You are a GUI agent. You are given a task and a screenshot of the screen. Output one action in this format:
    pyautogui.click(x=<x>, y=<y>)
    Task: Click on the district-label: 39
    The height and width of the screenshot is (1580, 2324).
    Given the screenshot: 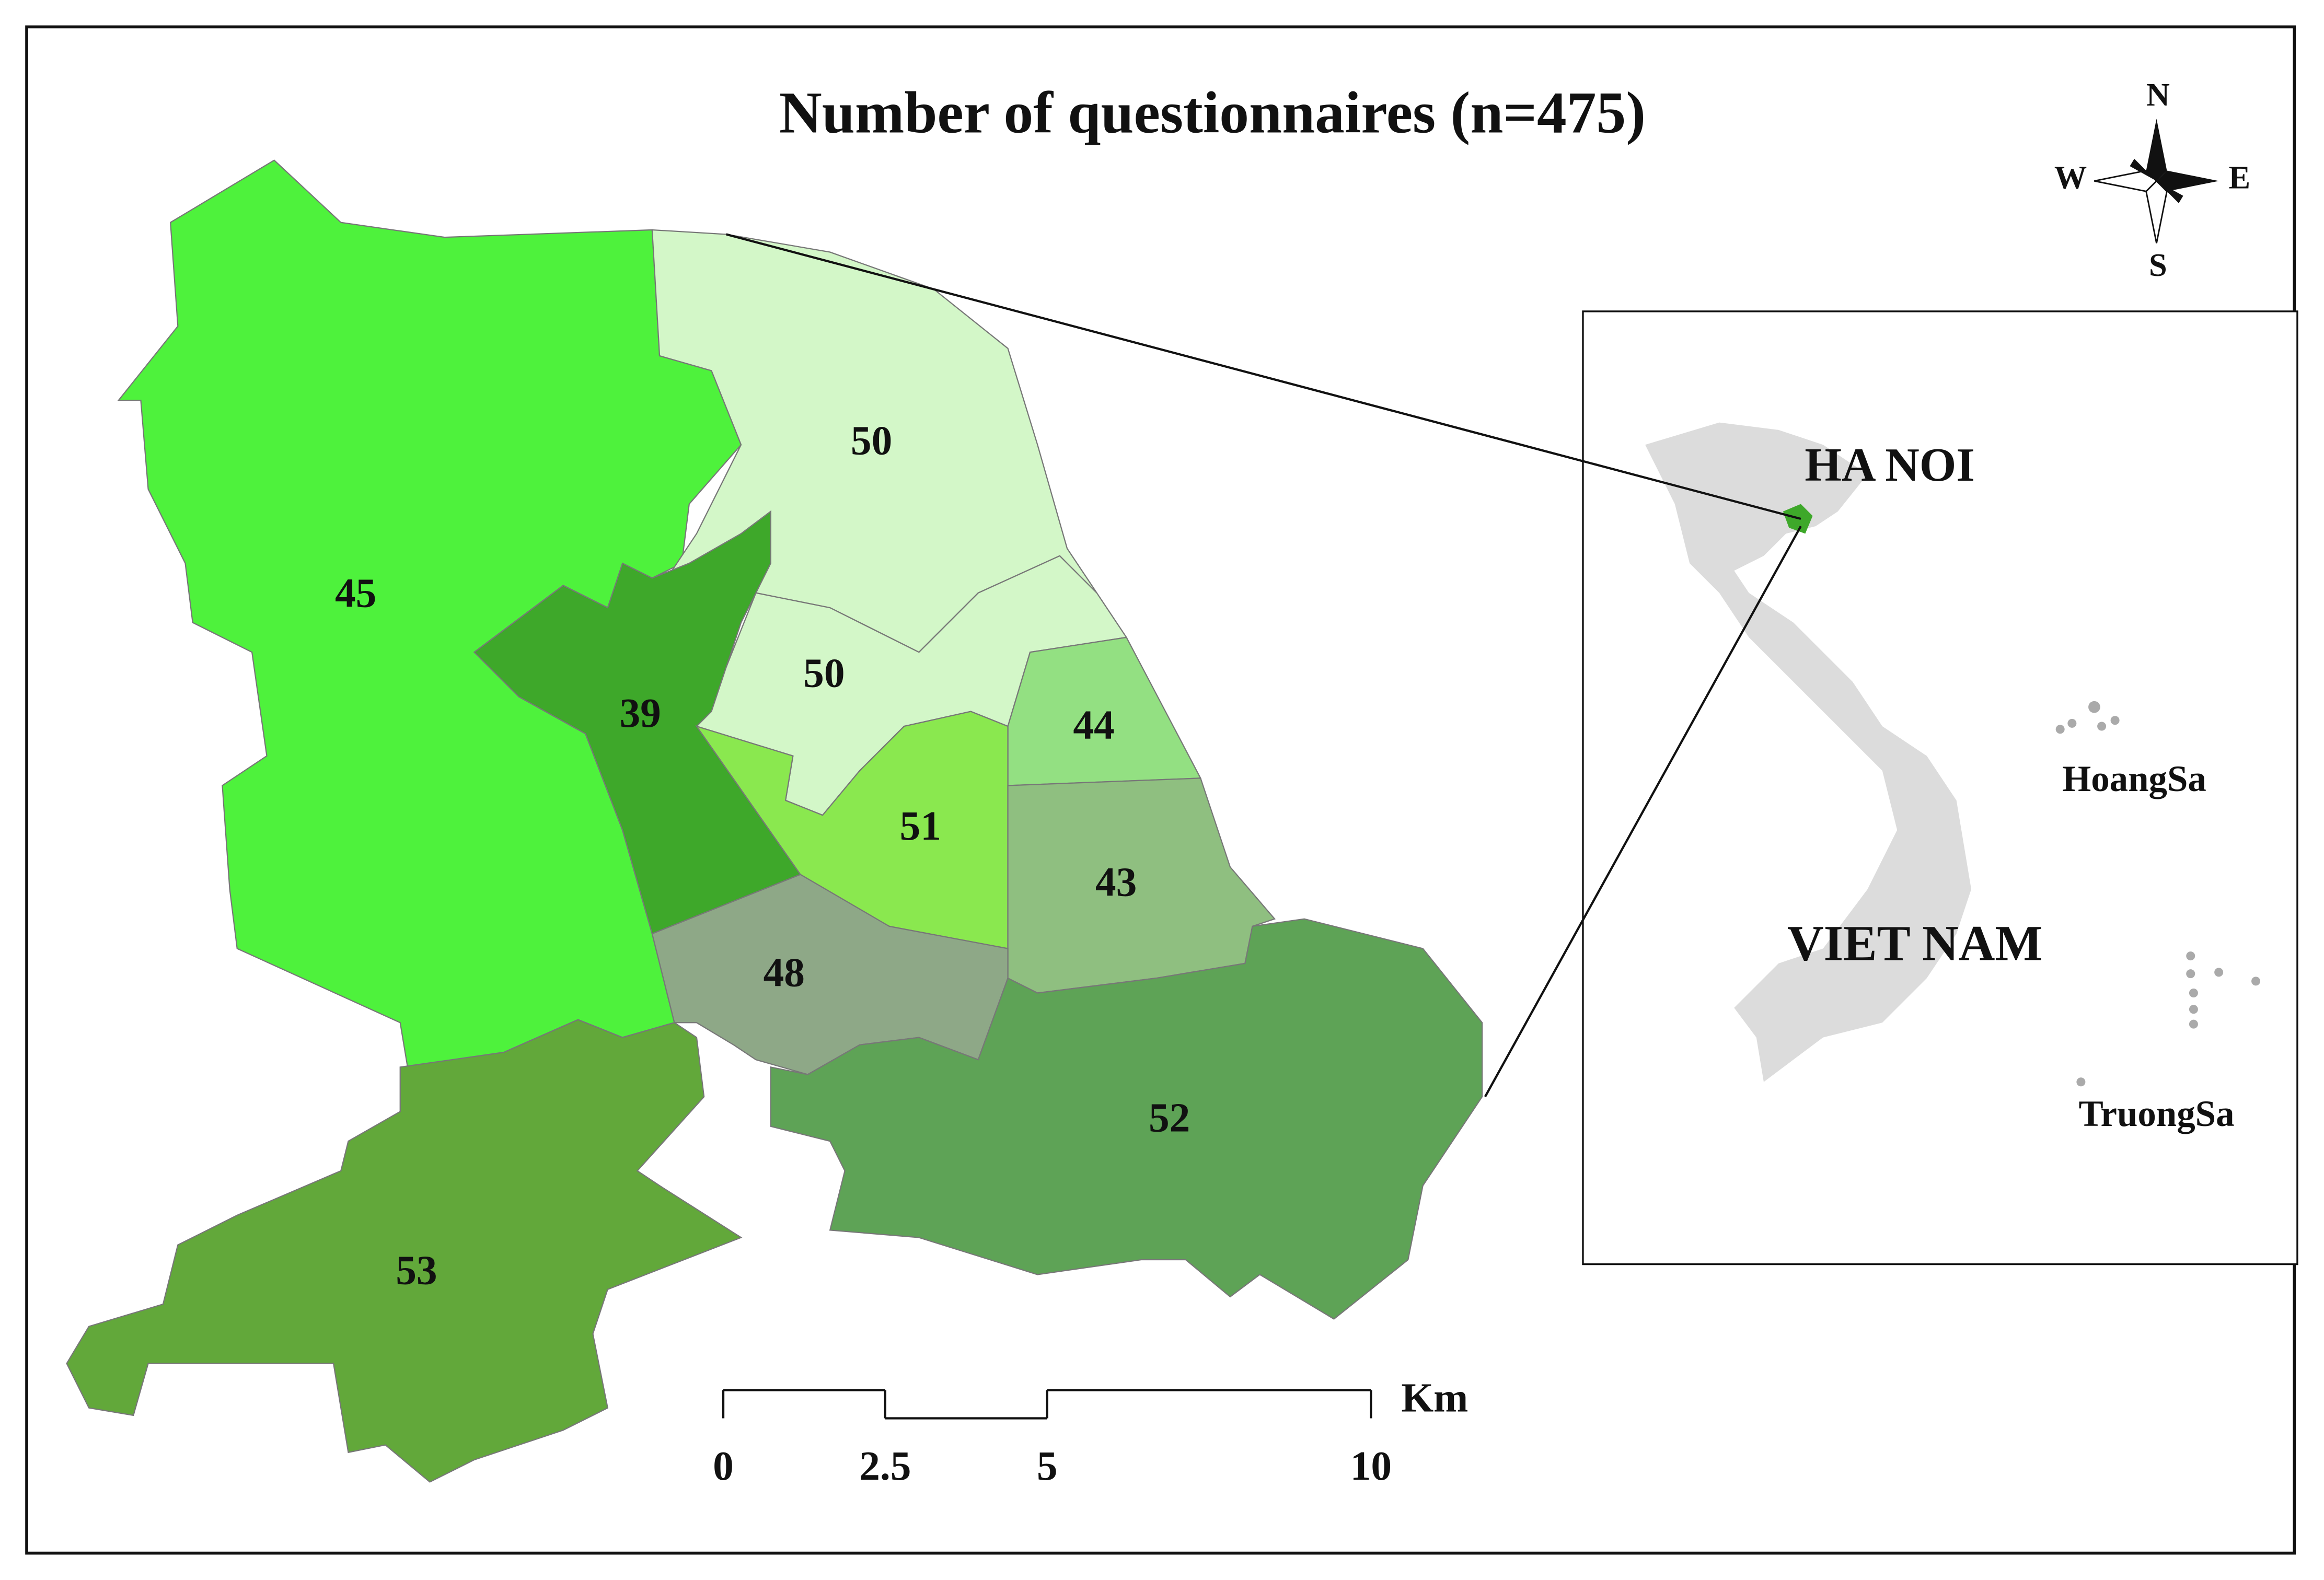 What is the action you would take?
    pyautogui.click(x=640, y=713)
    